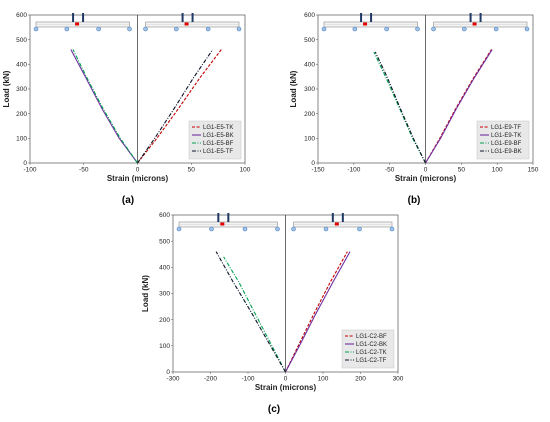 This screenshot has height=422, width=550. I want to click on panel-label: (b), so click(414, 200).